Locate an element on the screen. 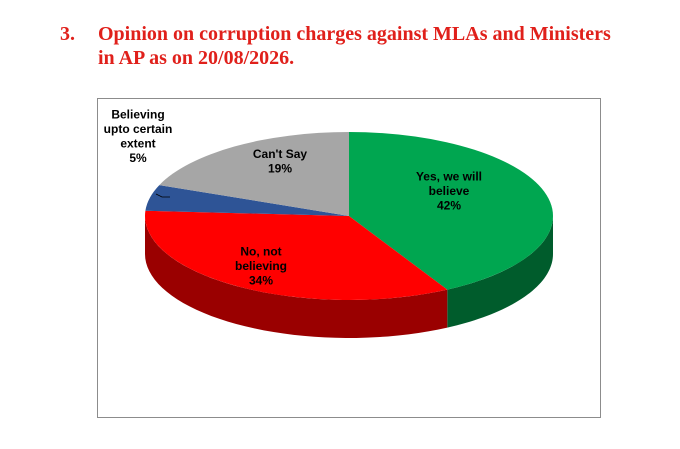  heading-line-2: in AP as on 20/08/2026. is located at coordinates (196, 58).